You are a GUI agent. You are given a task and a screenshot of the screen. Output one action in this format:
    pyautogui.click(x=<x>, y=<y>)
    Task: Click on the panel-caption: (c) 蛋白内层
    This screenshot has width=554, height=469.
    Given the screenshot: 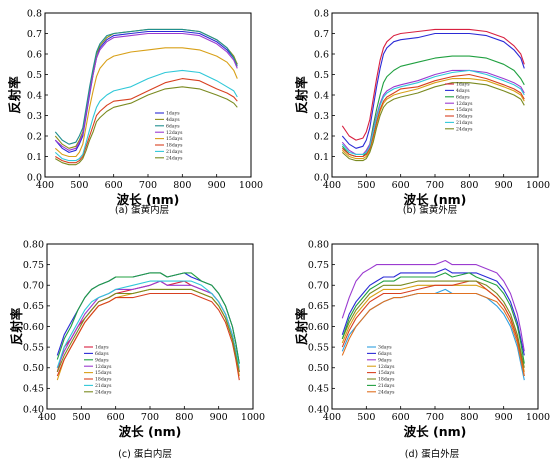 What is the action you would take?
    pyautogui.click(x=145, y=454)
    